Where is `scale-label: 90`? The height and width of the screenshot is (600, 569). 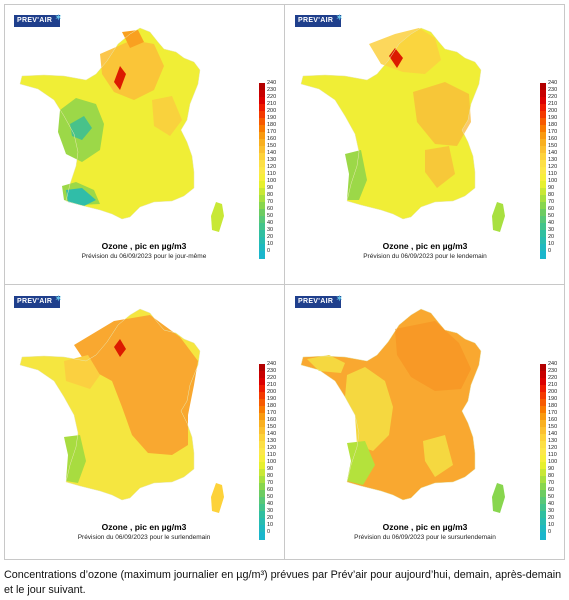
scale-label: 90 is located at coordinates (270, 469).